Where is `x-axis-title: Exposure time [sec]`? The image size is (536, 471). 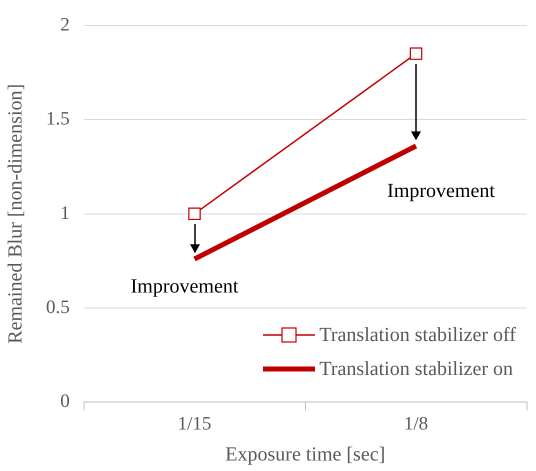 x-axis-title: Exposure time [sec] is located at coordinates (305, 454).